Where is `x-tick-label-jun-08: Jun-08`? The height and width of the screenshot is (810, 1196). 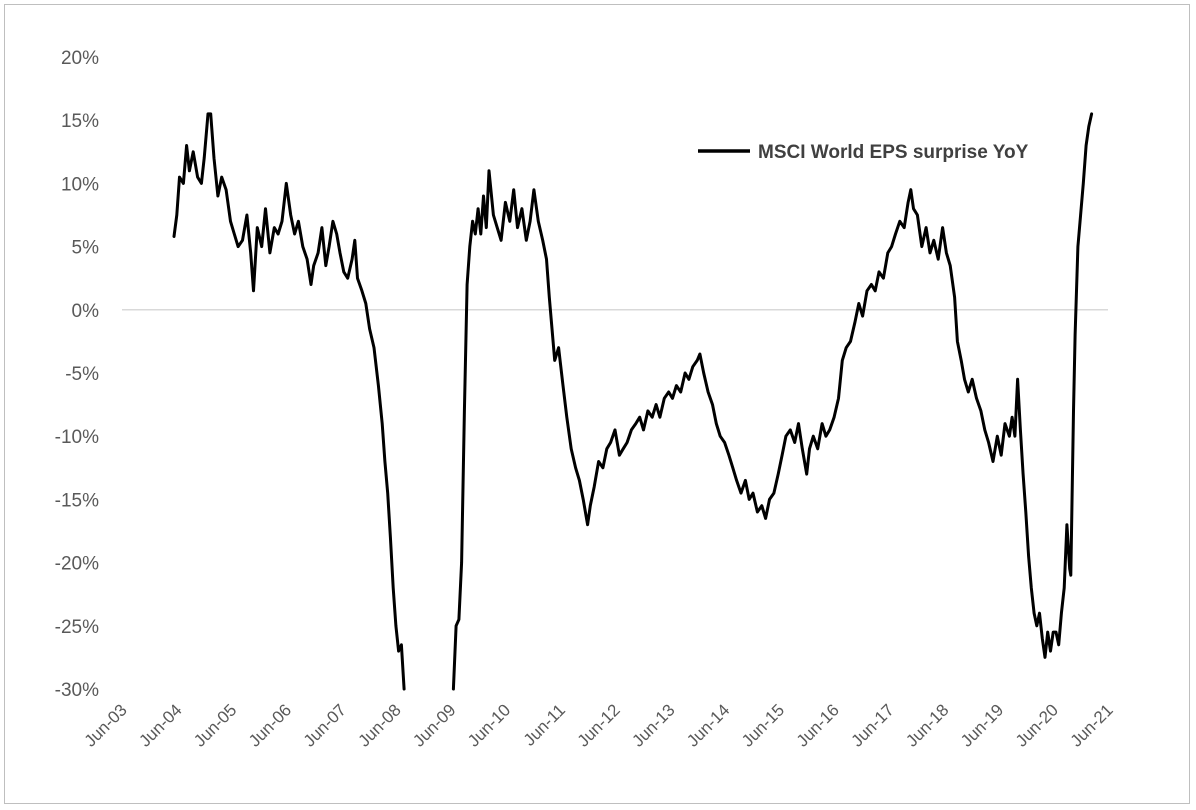
x-tick-label-jun-08: Jun-08 is located at coordinates (380, 725).